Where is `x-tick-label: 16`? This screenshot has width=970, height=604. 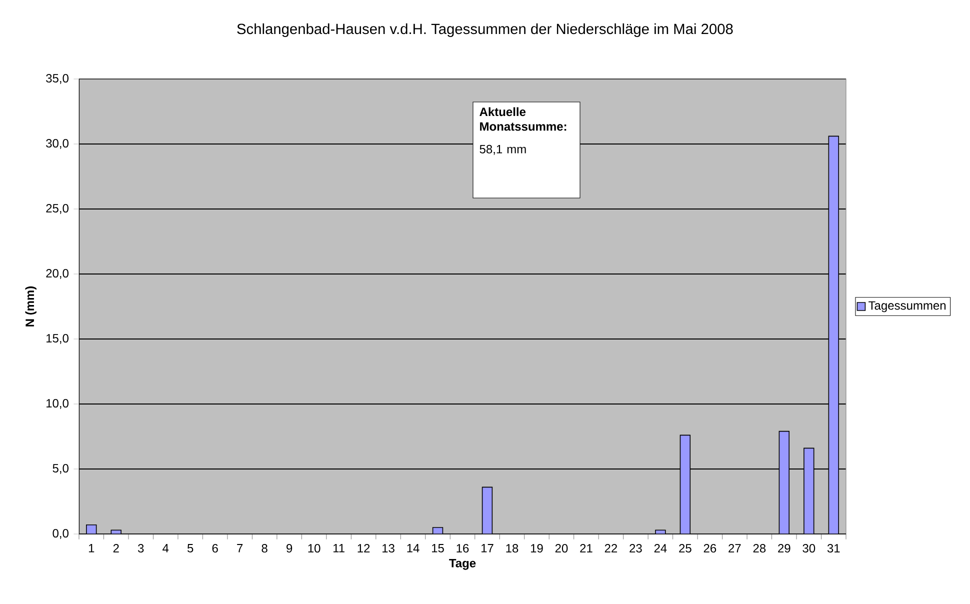 x-tick-label: 16 is located at coordinates (462, 548).